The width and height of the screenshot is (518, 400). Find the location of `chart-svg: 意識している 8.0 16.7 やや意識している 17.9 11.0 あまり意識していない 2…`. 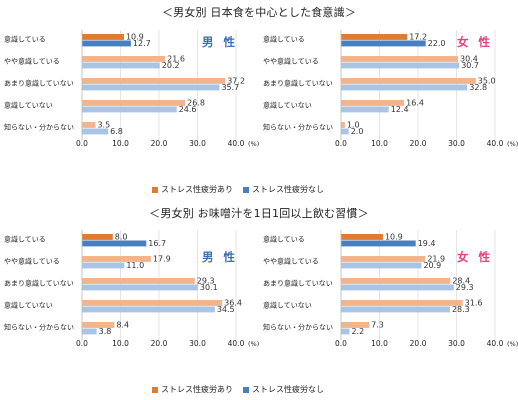

chart-svg: 意識している 8.0 16.7 やや意識している 17.9 11.0 あまり意識していない 2… is located at coordinates (131, 289).